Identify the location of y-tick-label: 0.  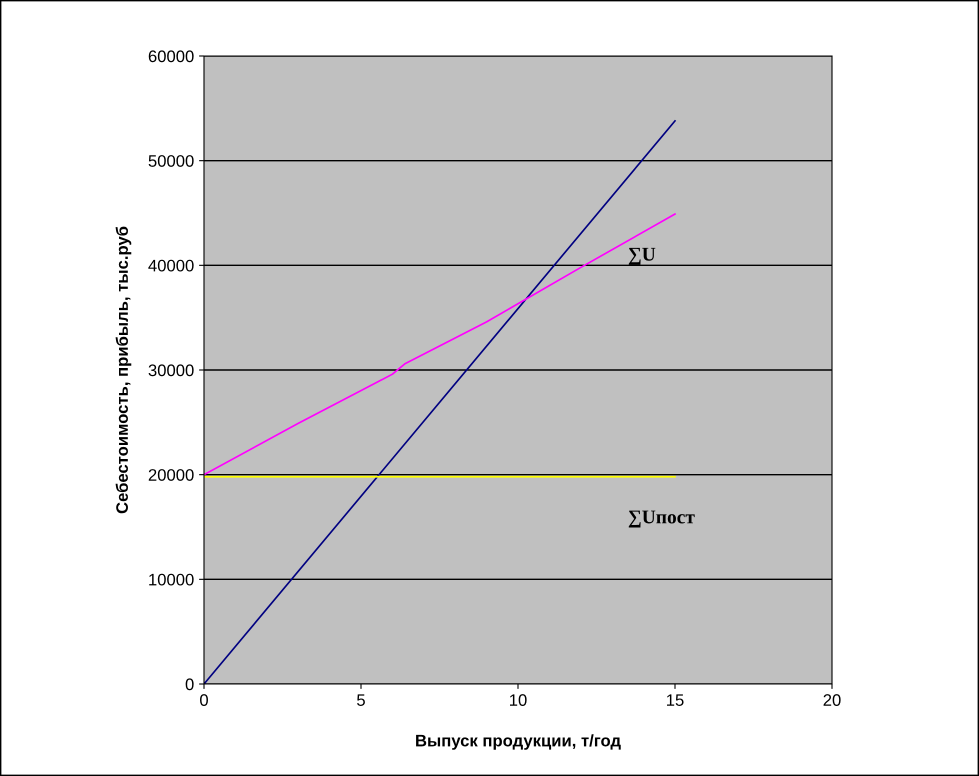
(190, 684).